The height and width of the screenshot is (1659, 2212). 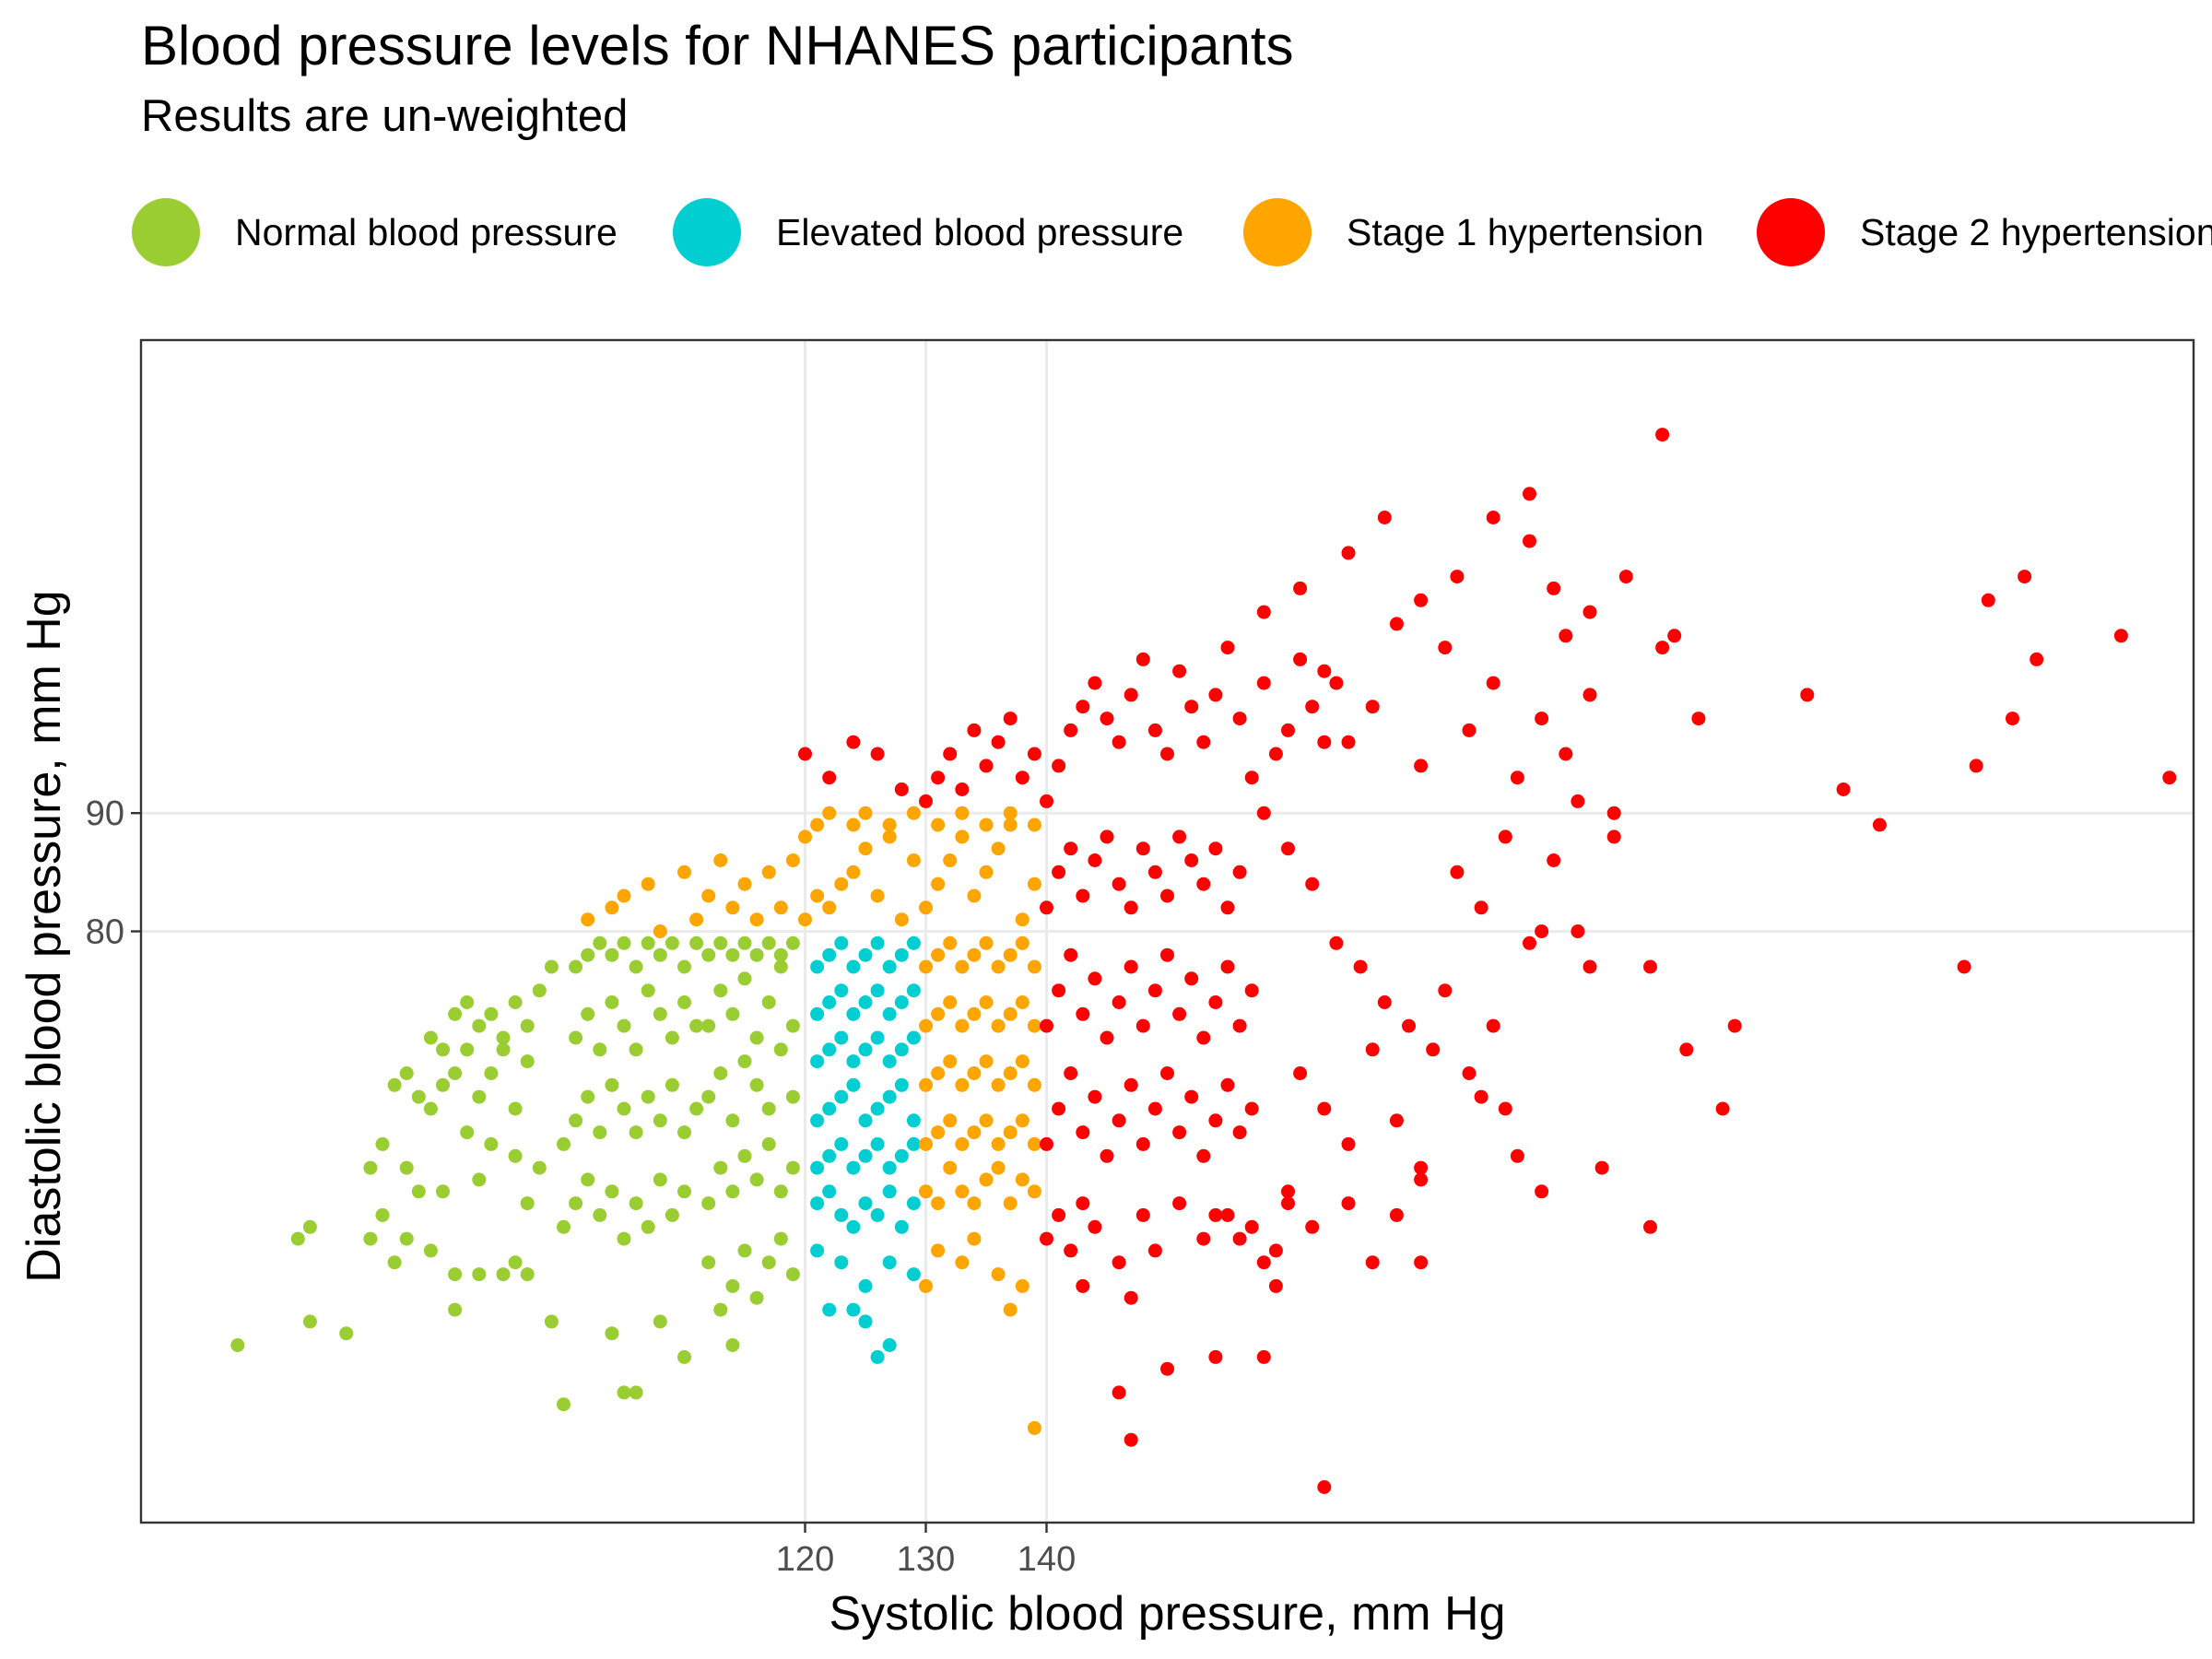 I want to click on x-axis-ticks: 120 130 140, so click(x=926, y=1551).